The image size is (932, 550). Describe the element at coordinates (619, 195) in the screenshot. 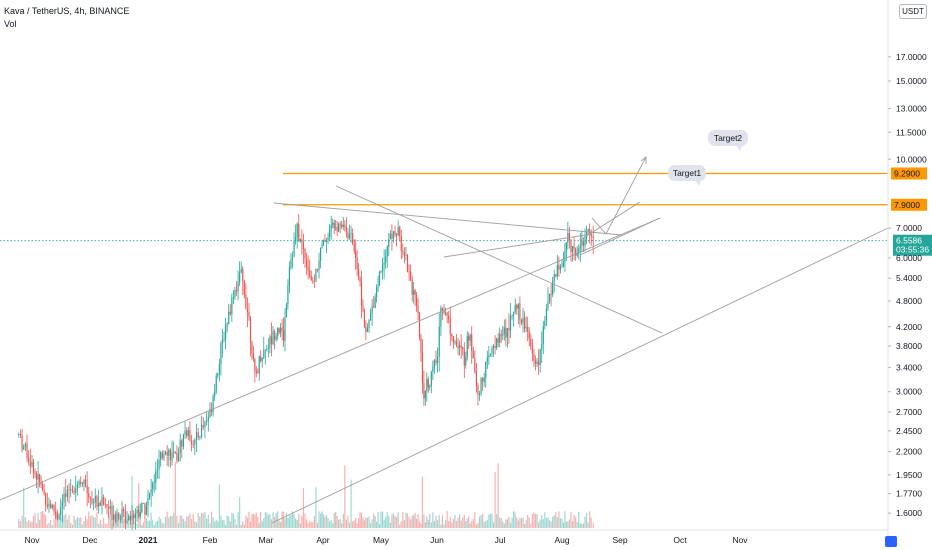

I see `projection-path` at that location.